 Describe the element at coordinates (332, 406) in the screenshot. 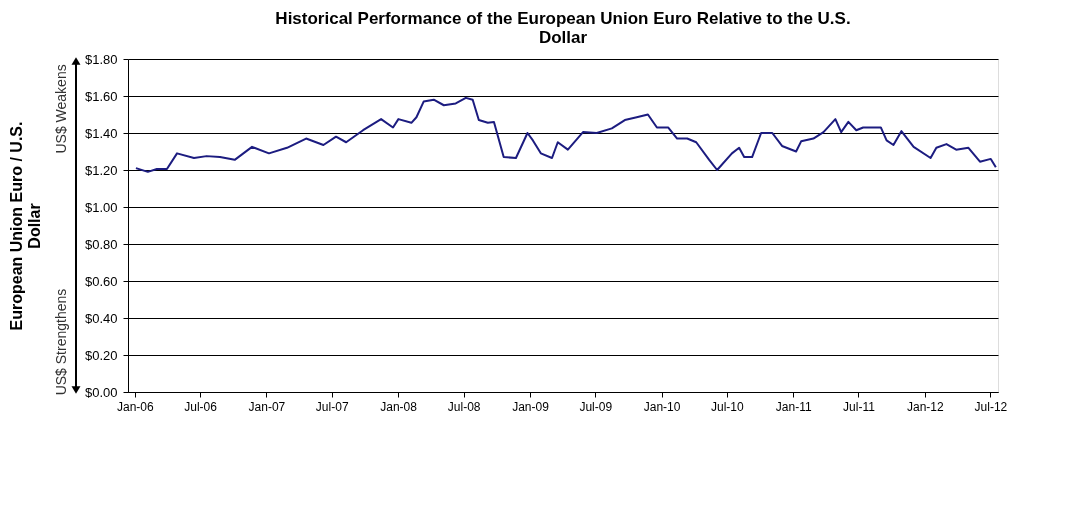

I see `x-tick-label: Jul-07` at that location.